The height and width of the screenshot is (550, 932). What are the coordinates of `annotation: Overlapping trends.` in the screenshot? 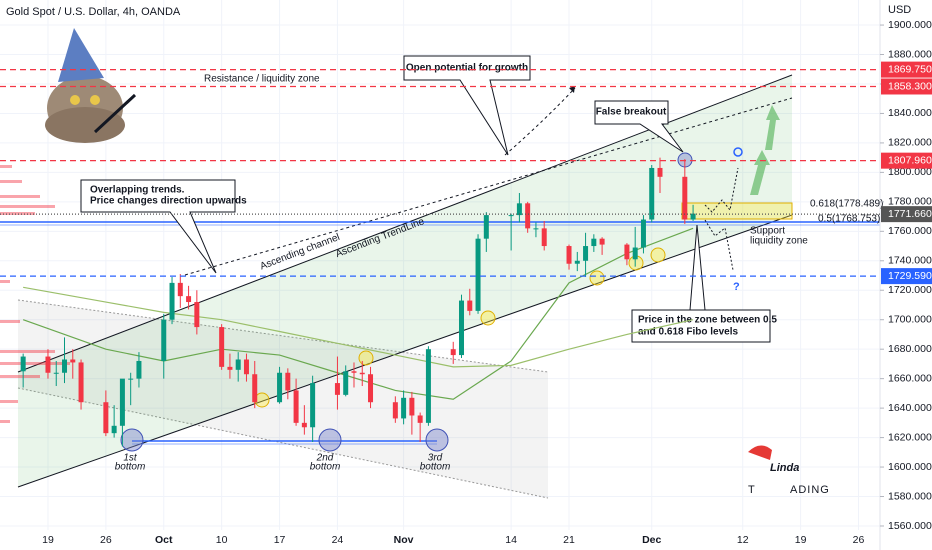 It's located at (137, 190).